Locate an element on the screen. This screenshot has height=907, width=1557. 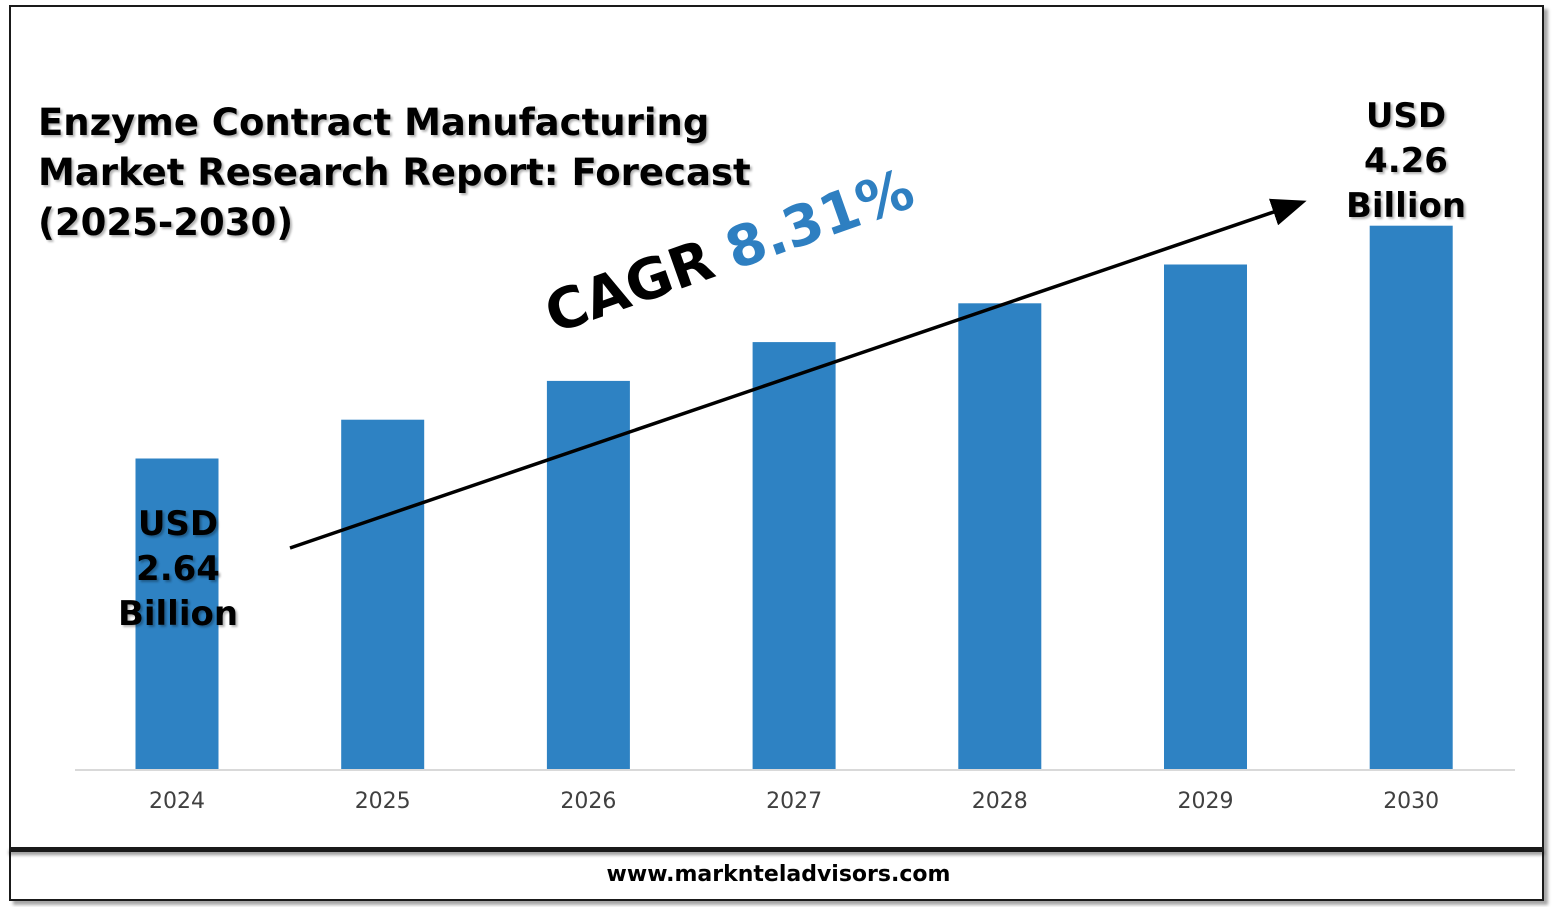
bar-2024 is located at coordinates (177, 613).